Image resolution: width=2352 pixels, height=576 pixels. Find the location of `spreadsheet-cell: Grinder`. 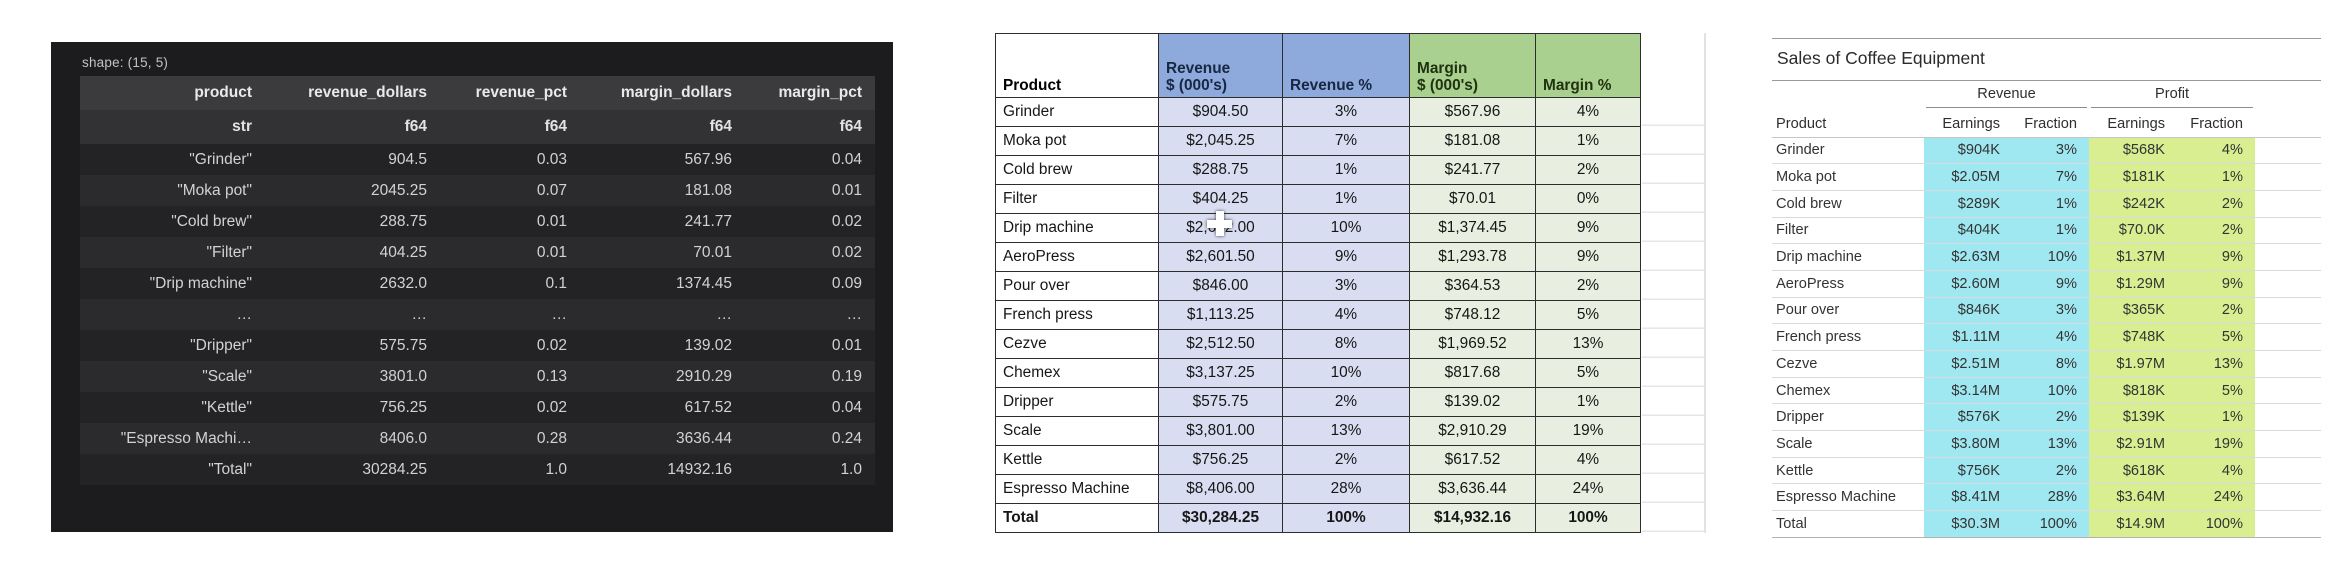

spreadsheet-cell: Grinder is located at coordinates (1077, 112).